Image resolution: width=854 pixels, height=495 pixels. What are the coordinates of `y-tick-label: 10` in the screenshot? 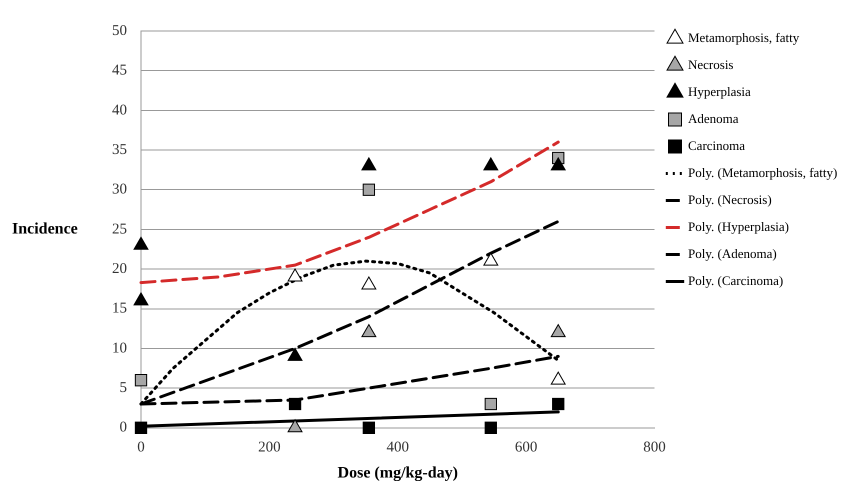 It's located at (119, 348).